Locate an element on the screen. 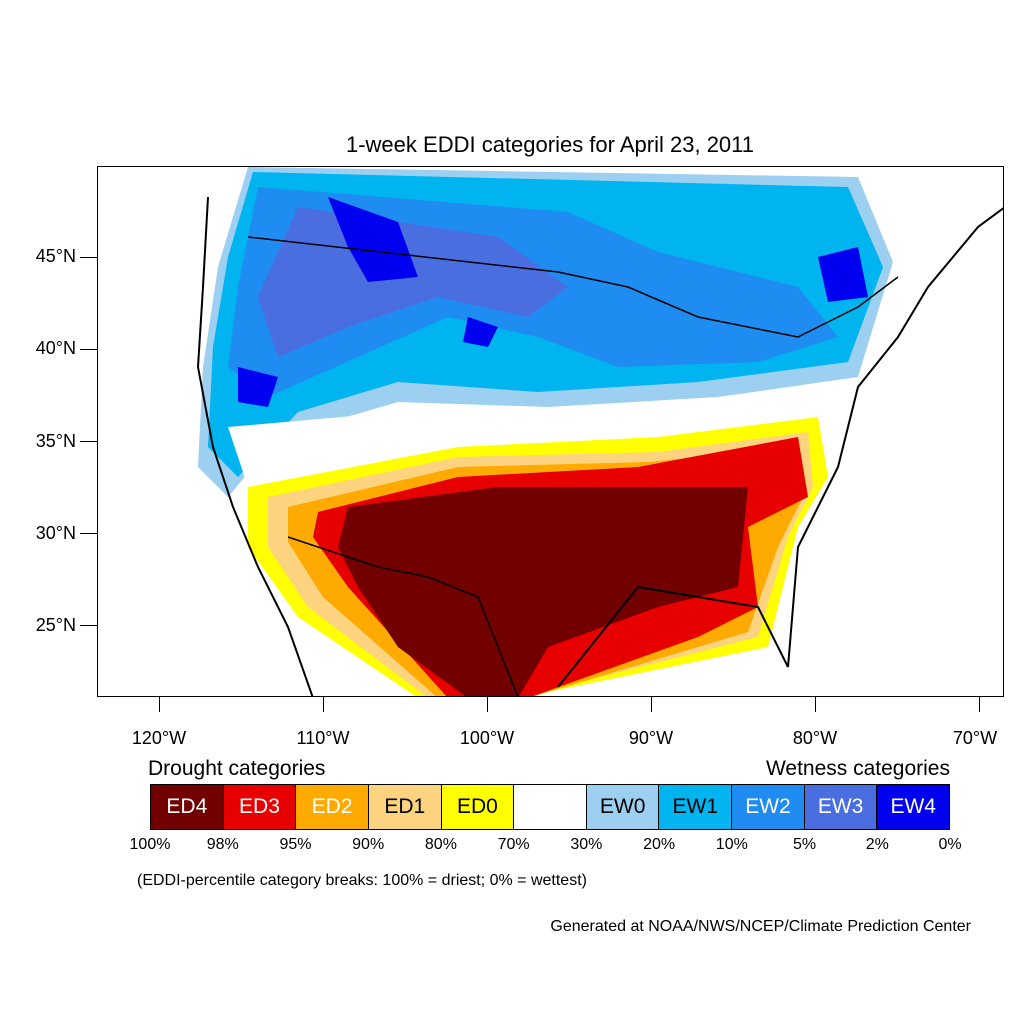 The image size is (1024, 1024). lat-label-25n: 25°N is located at coordinates (55, 625).